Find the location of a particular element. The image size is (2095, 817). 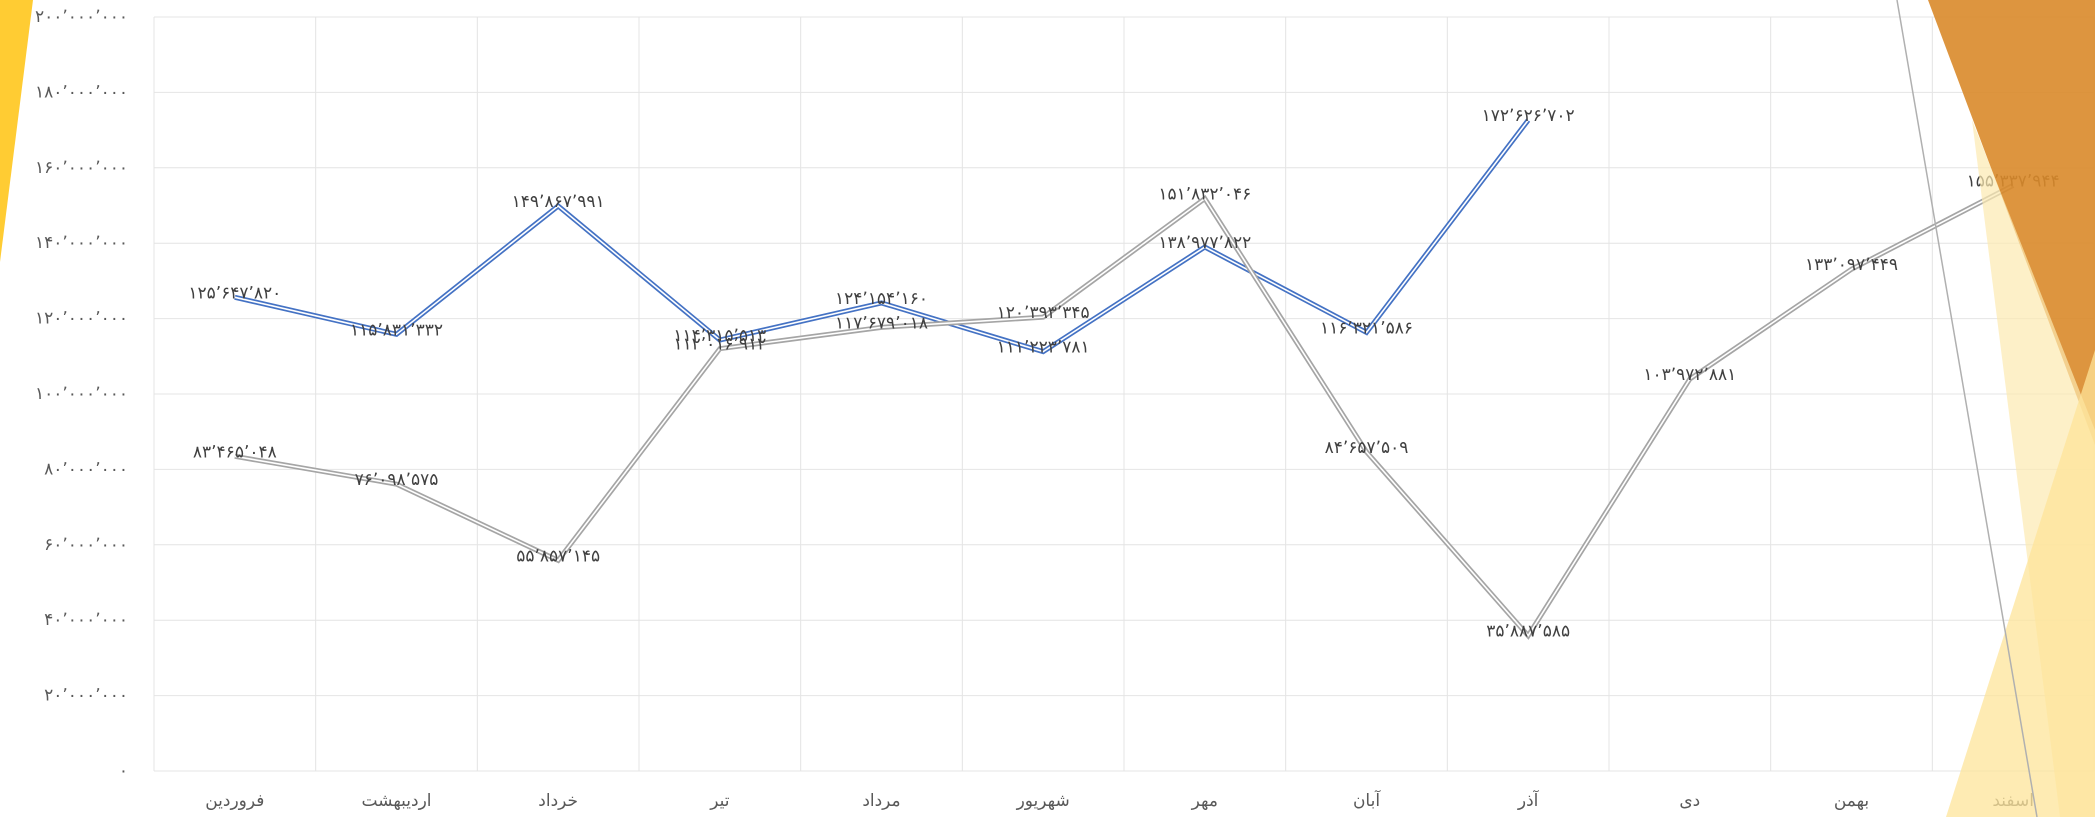

background-decoration is located at coordinates (16, 131).